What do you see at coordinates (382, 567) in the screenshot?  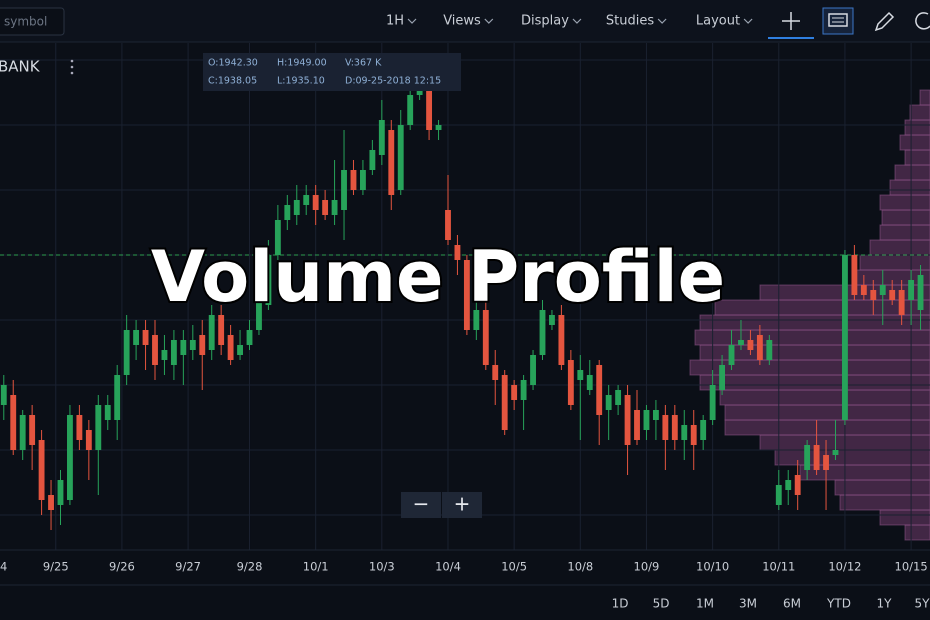 I see `x-tick-label: 10/3` at bounding box center [382, 567].